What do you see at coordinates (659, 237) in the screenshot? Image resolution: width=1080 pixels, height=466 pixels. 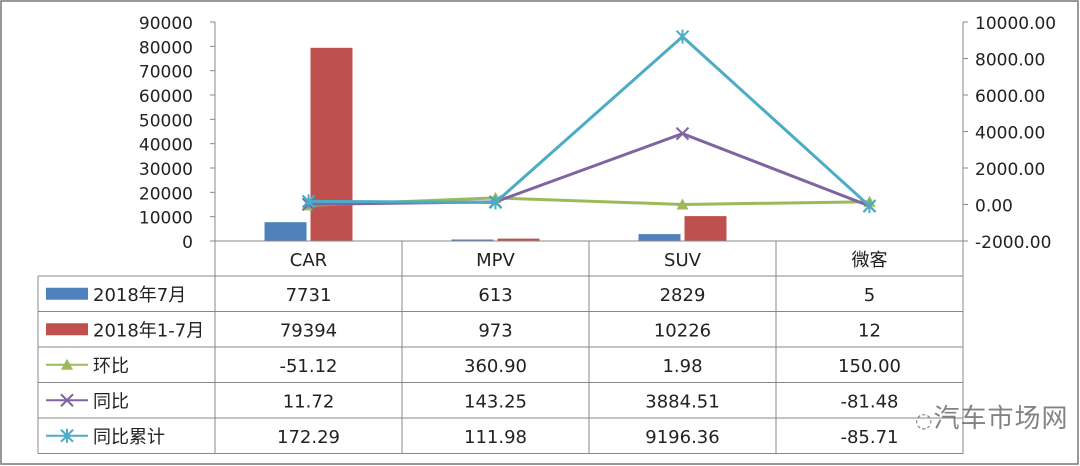 I see `bar-1-SUV` at bounding box center [659, 237].